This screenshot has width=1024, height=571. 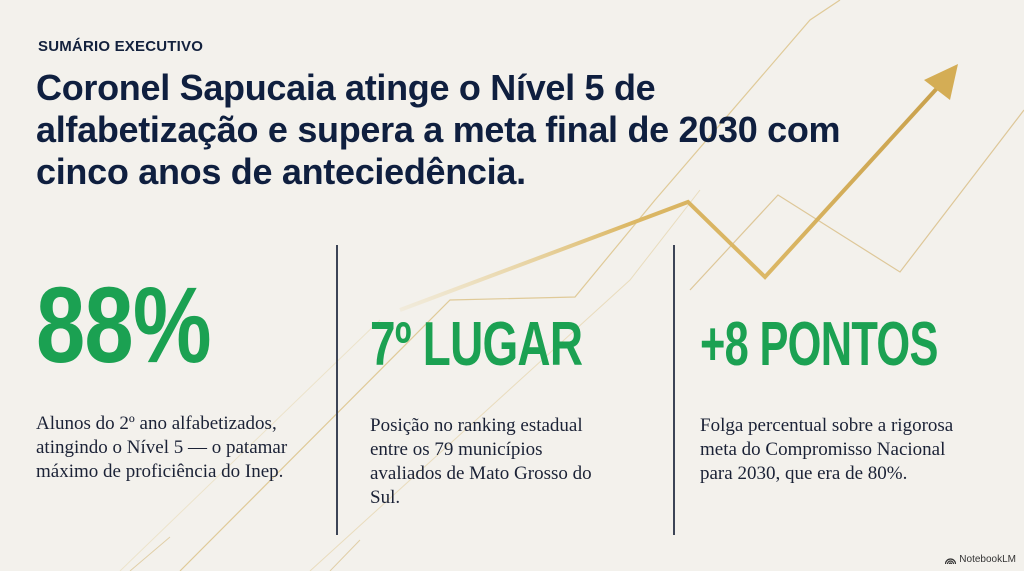 I want to click on notebooklm-icon, so click(x=951, y=560).